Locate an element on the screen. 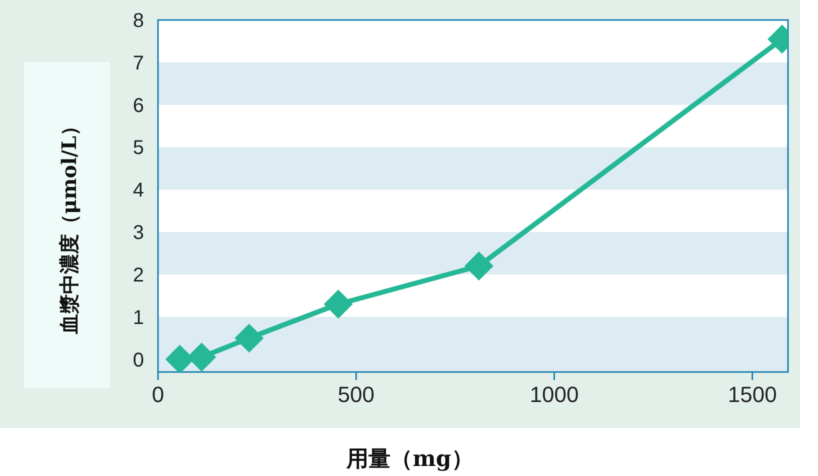 Image resolution: width=818 pixels, height=476 pixels. x-tick-label: 500 is located at coordinates (356, 394).